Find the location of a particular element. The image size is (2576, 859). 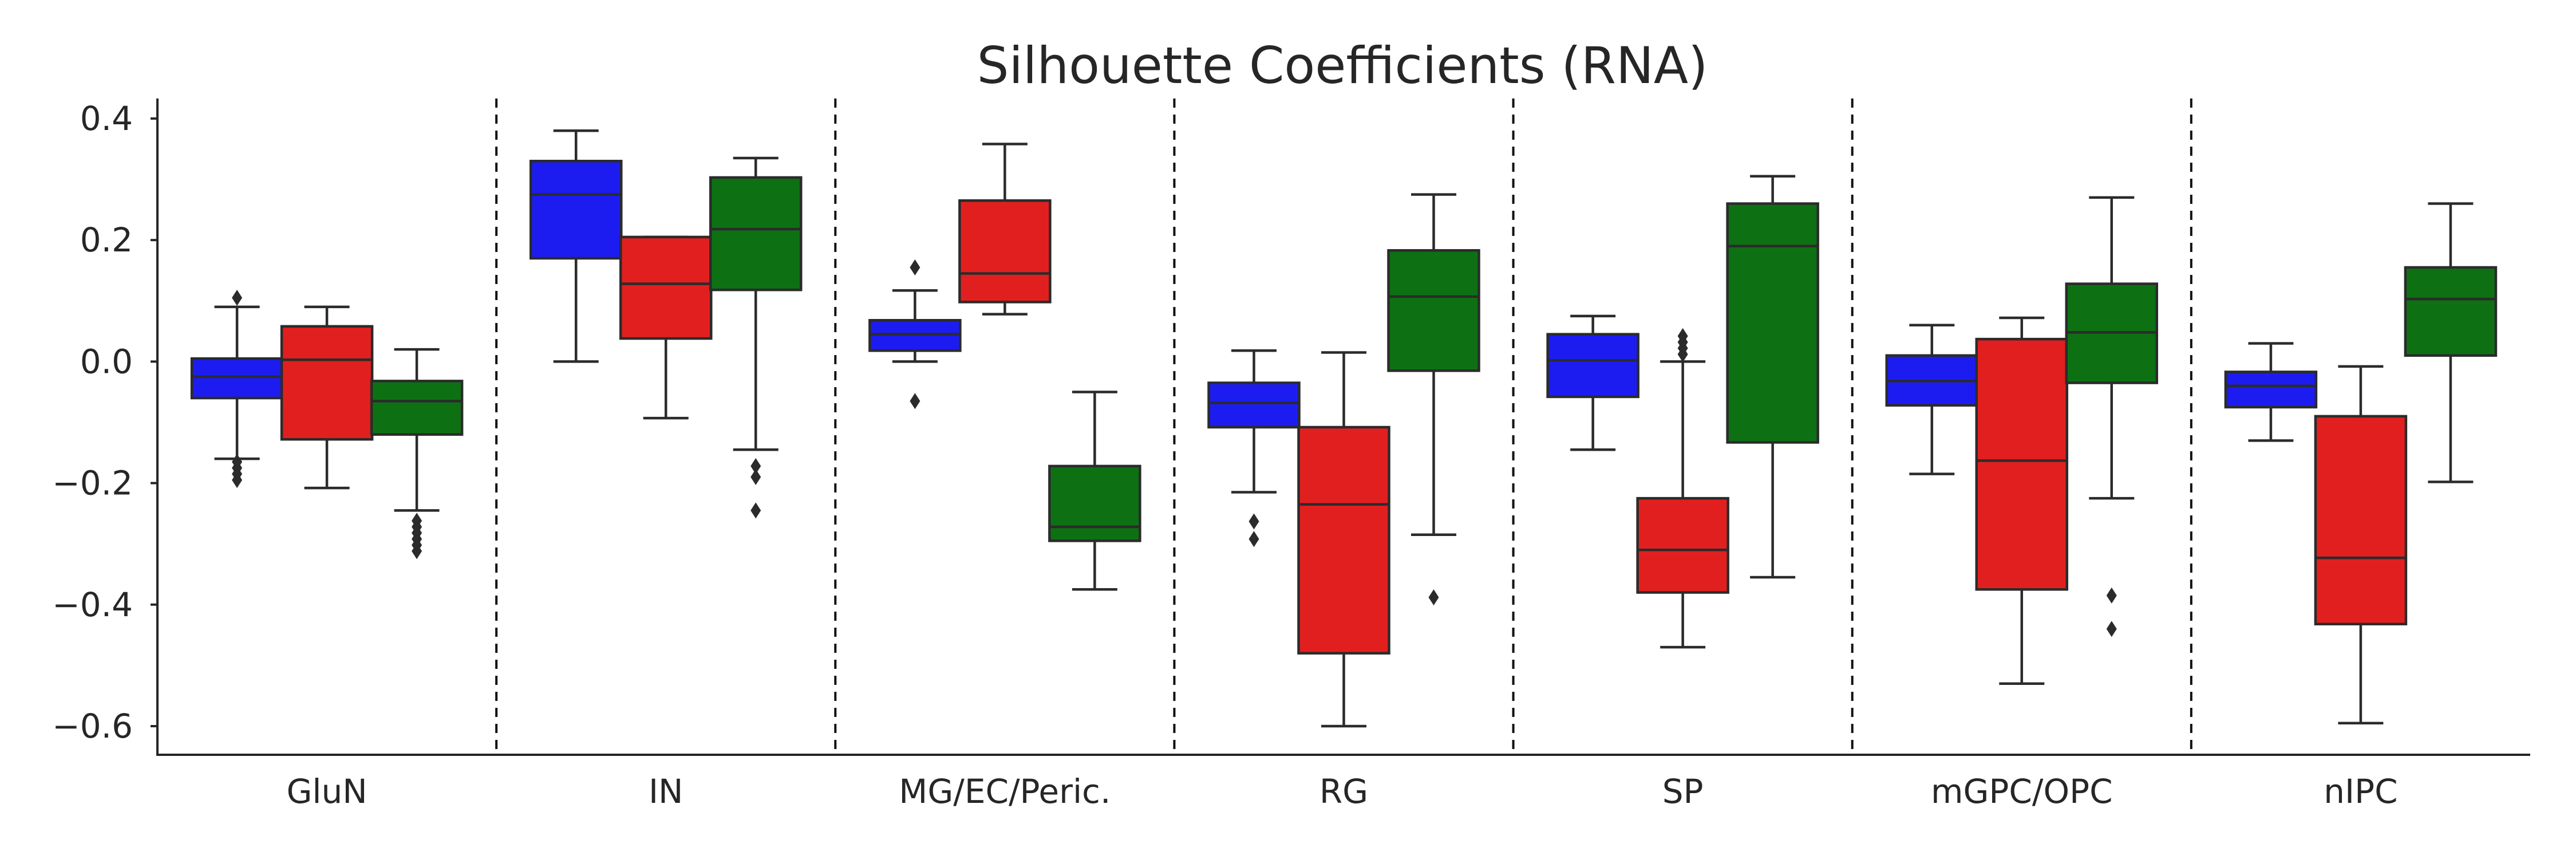

y-tick-label: 0.0 is located at coordinates (106, 361).